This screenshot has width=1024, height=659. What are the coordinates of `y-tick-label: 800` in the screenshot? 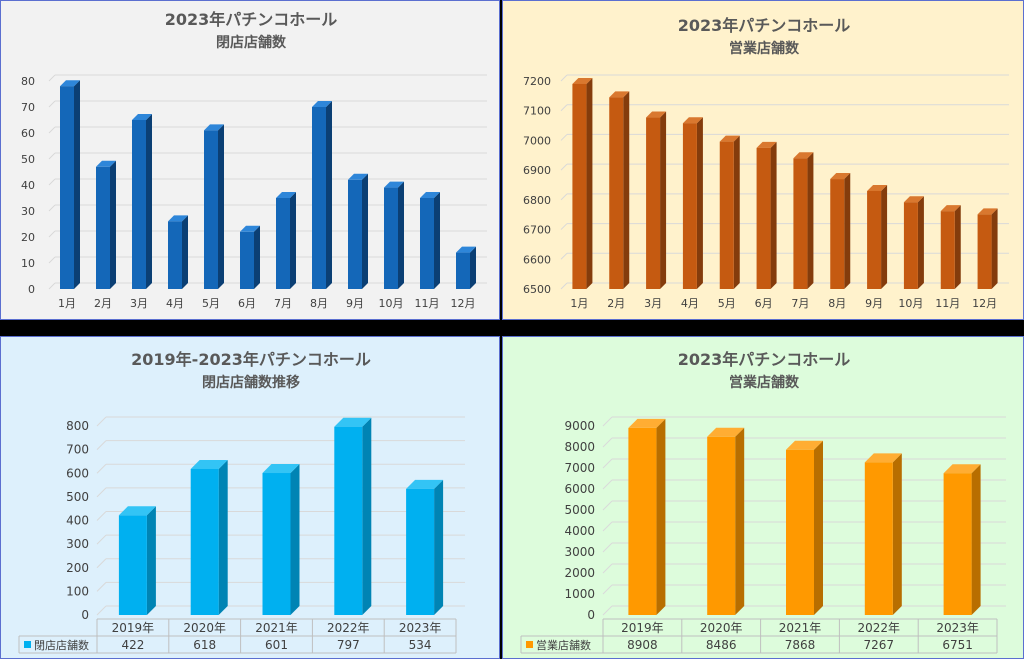 It's located at (77, 426).